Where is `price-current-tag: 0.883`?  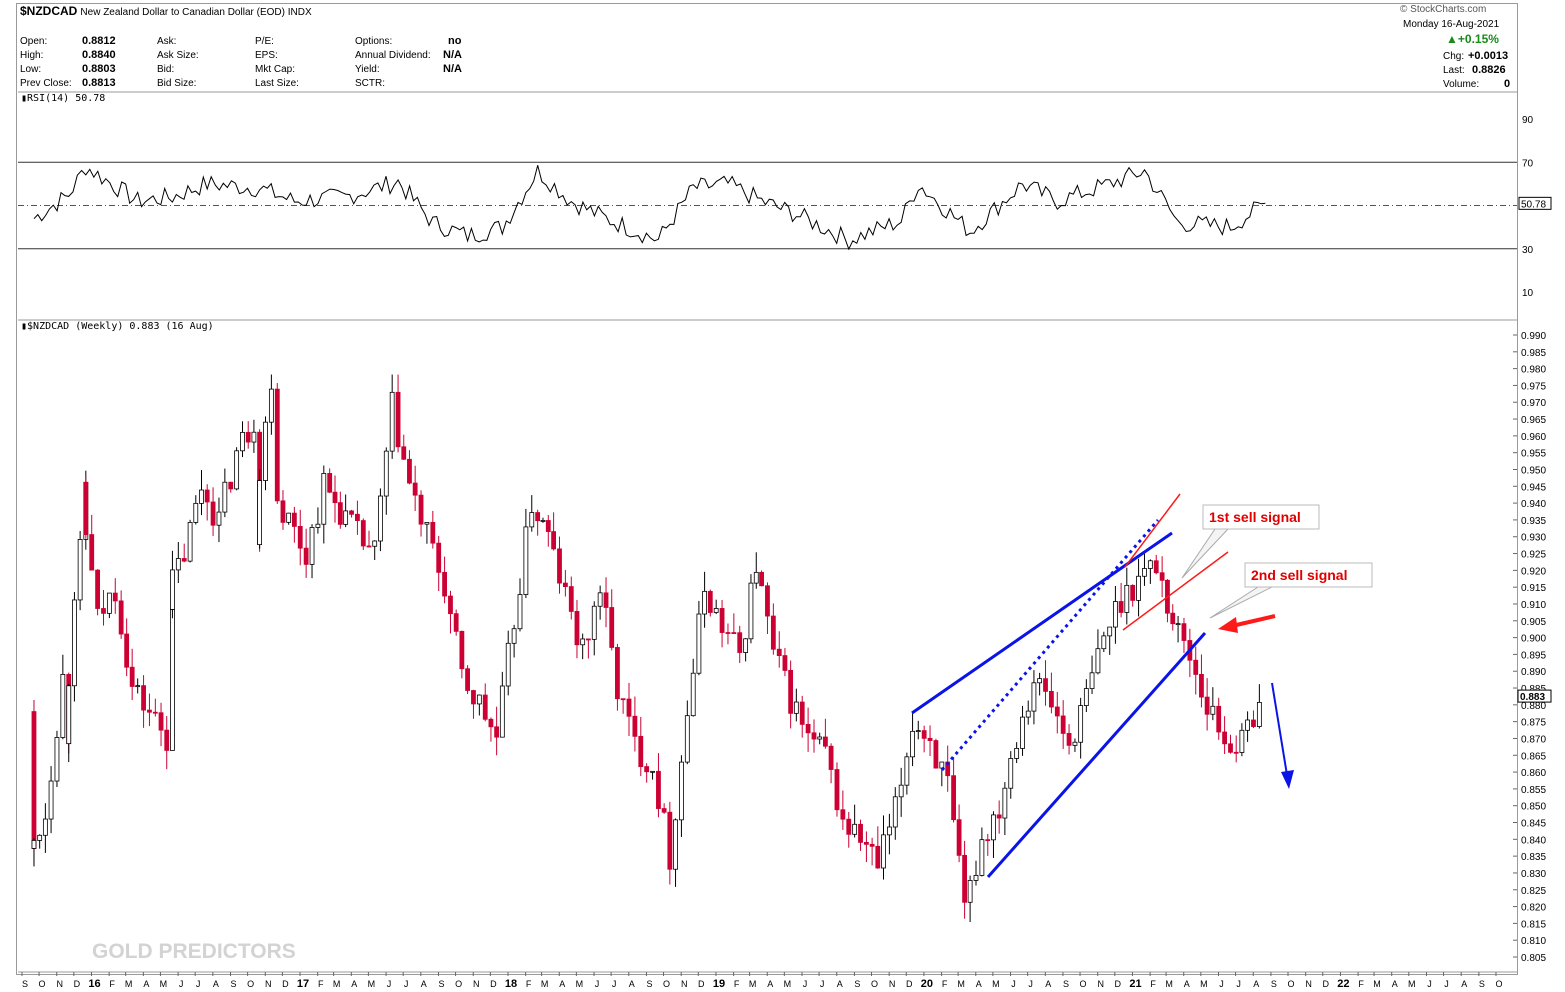 price-current-tag: 0.883 is located at coordinates (1532, 697).